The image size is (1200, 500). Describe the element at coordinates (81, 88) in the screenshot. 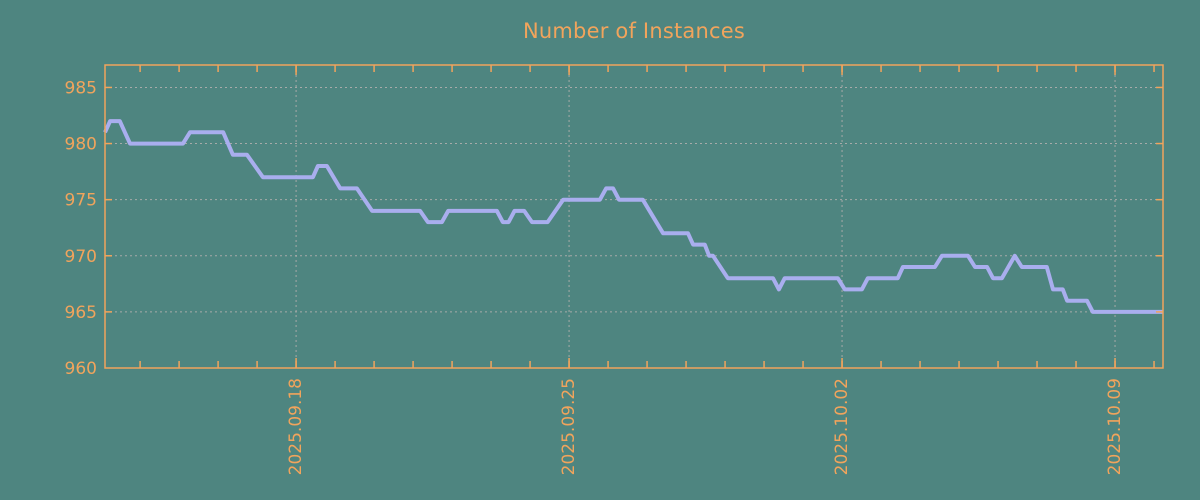

I see `y-tick-label: 985` at that location.